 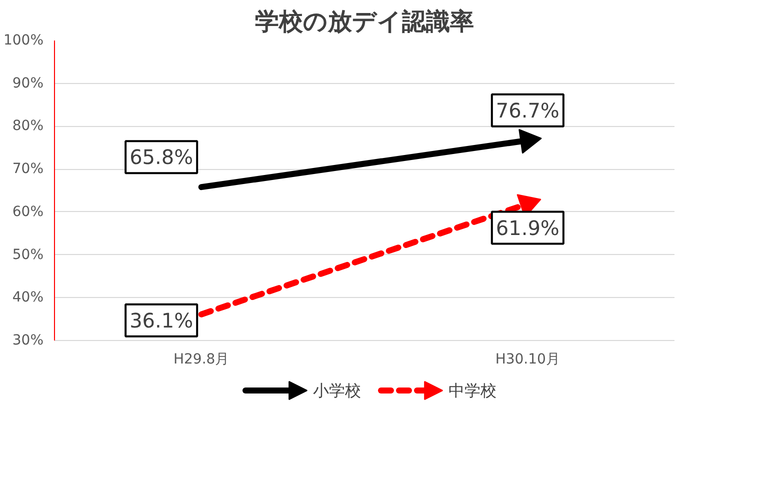 What do you see at coordinates (472, 390) in the screenshot?
I see `legend-label: 中学校` at bounding box center [472, 390].